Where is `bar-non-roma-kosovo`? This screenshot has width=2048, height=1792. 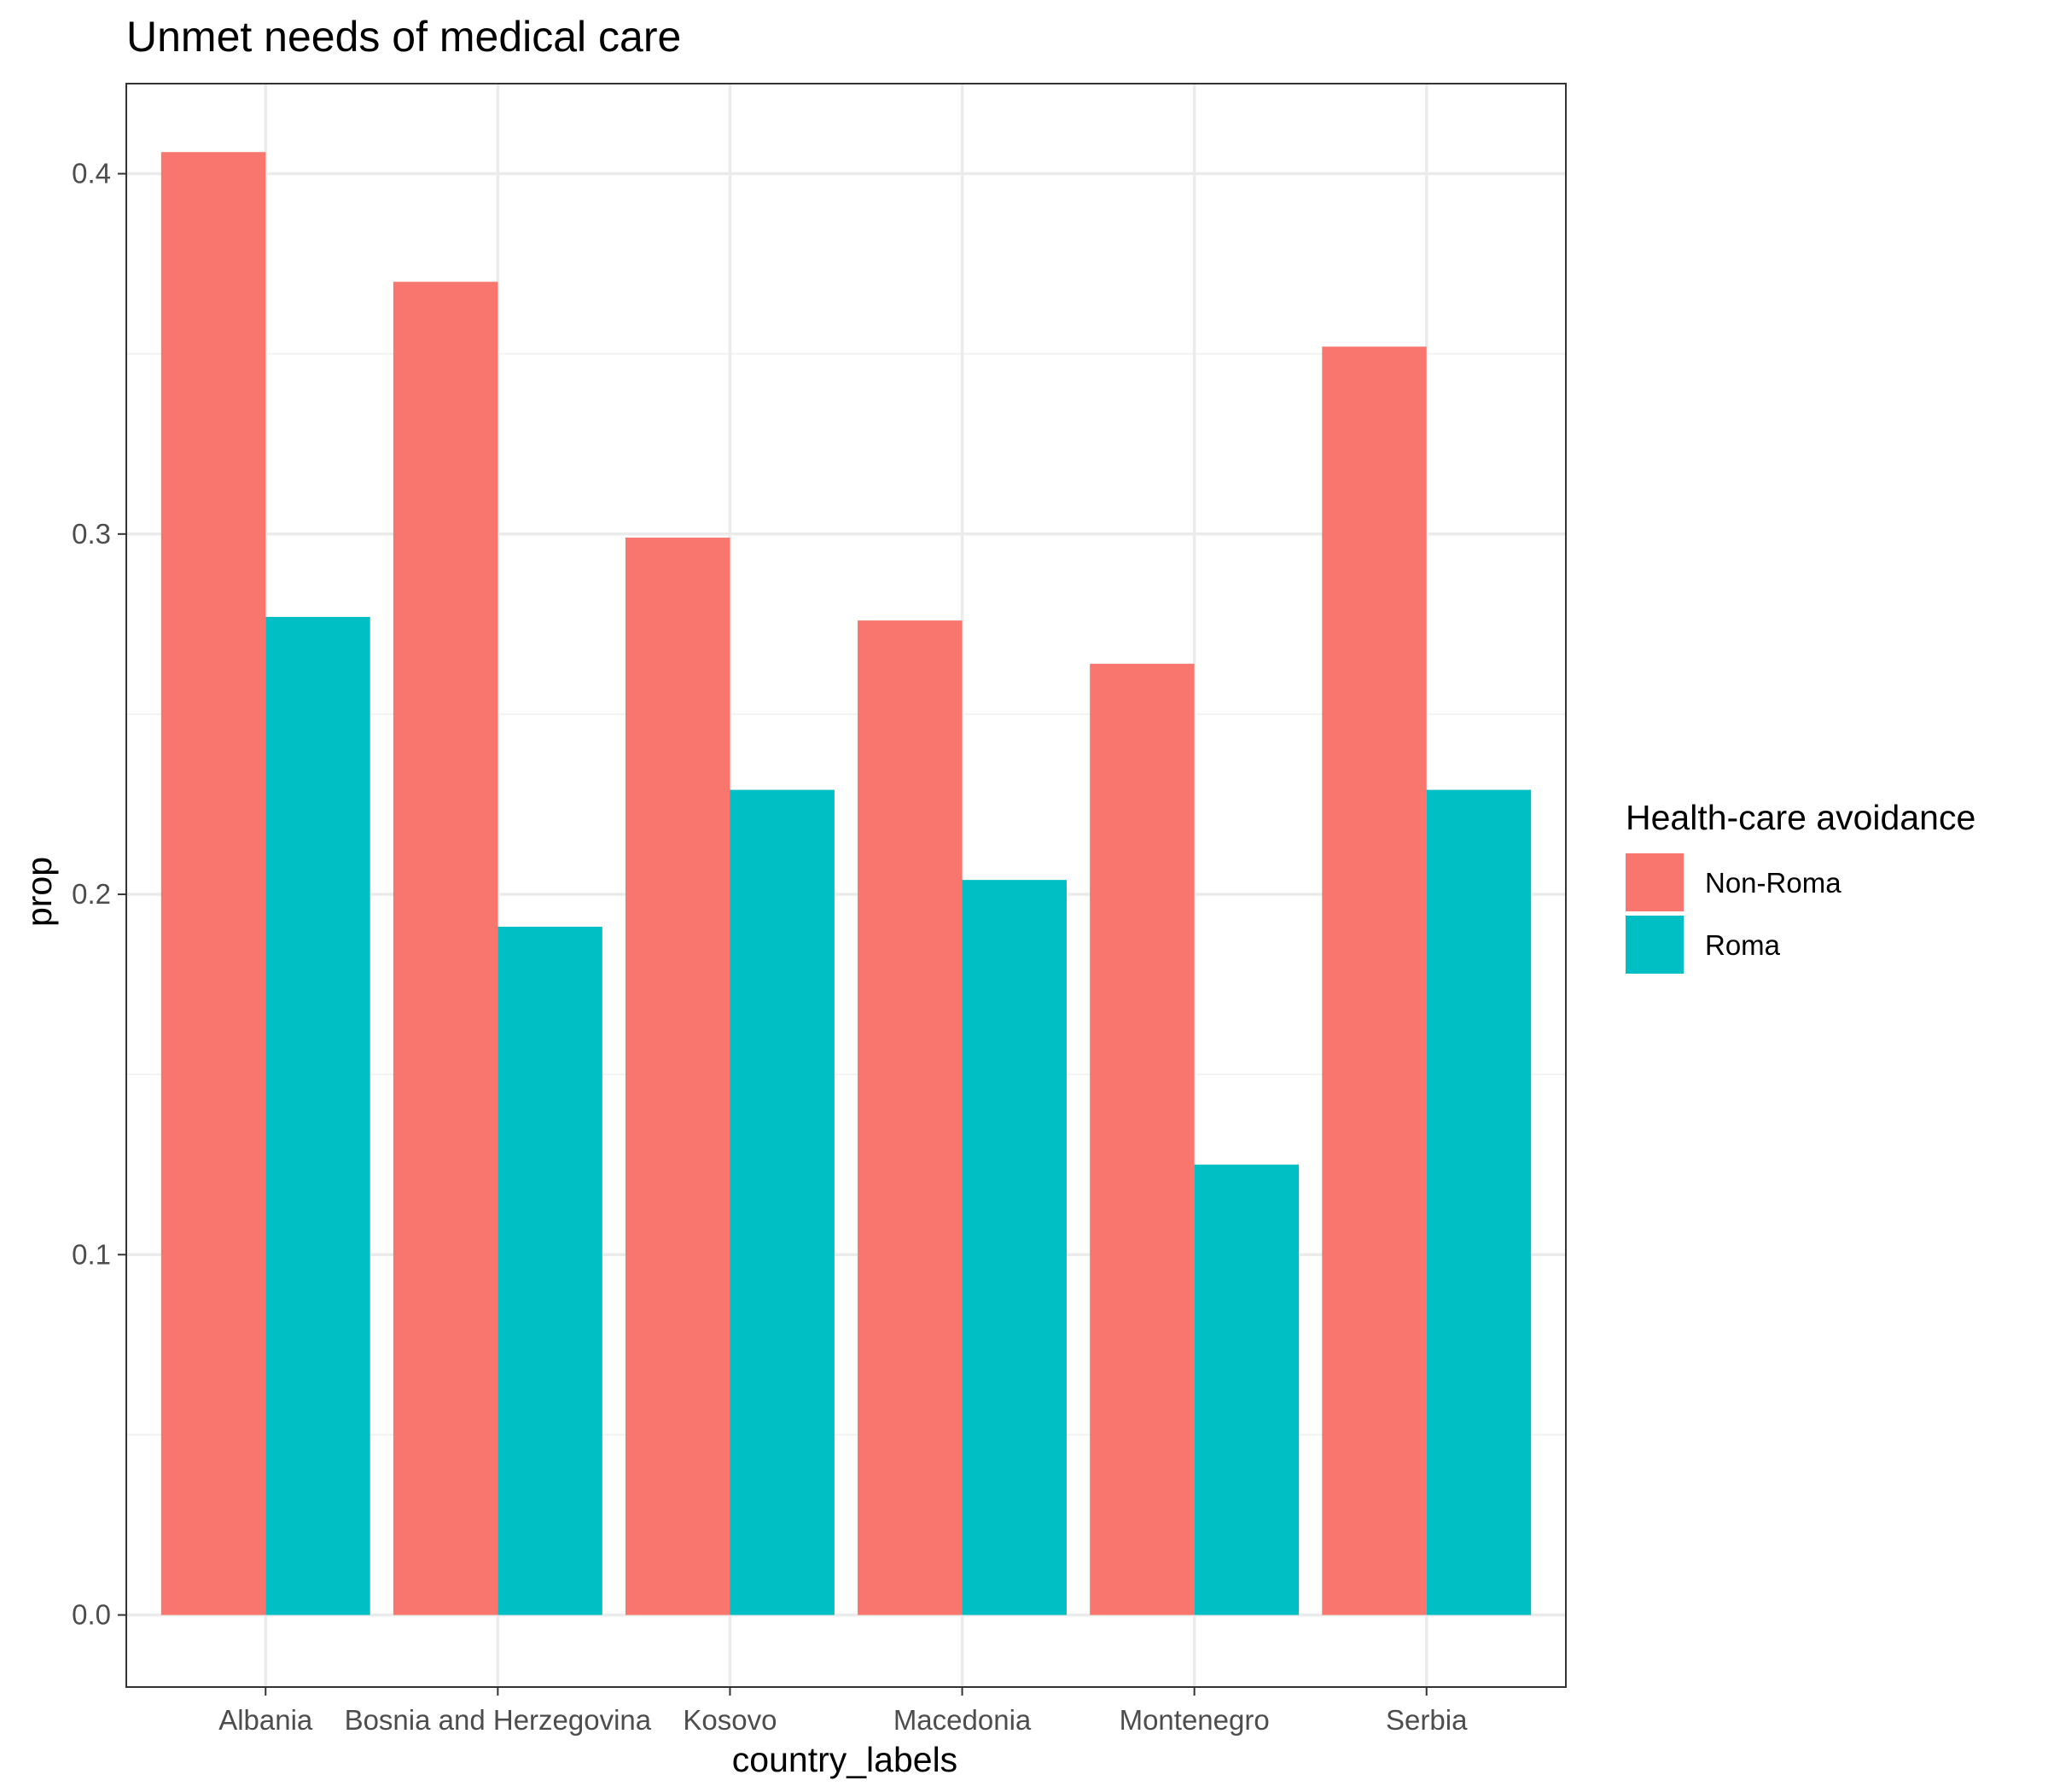 bar-non-roma-kosovo is located at coordinates (677, 1076).